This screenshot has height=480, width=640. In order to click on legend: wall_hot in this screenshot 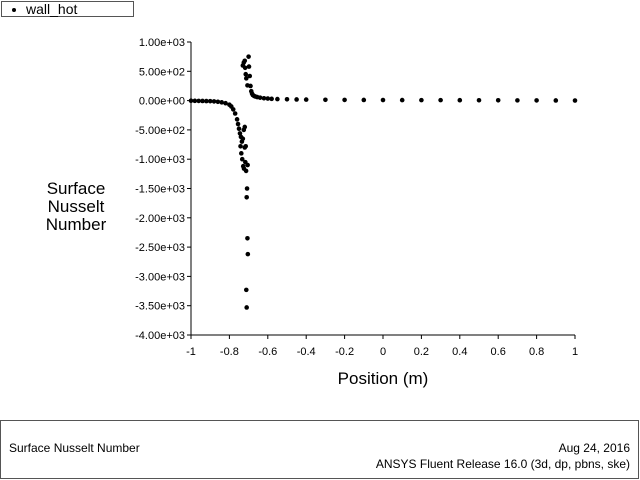, I will do `click(67, 9)`.